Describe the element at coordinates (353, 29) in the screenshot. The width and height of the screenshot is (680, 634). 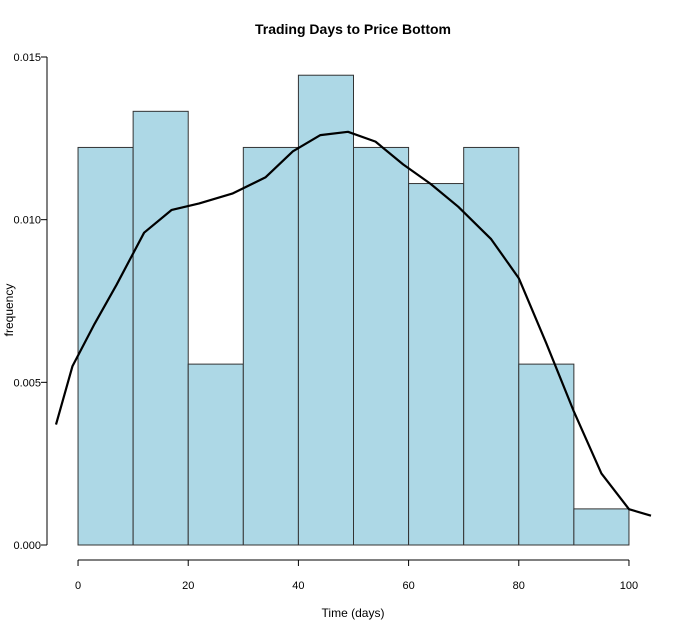
I see `chart-title: Trading Days to Price Bottom` at that location.